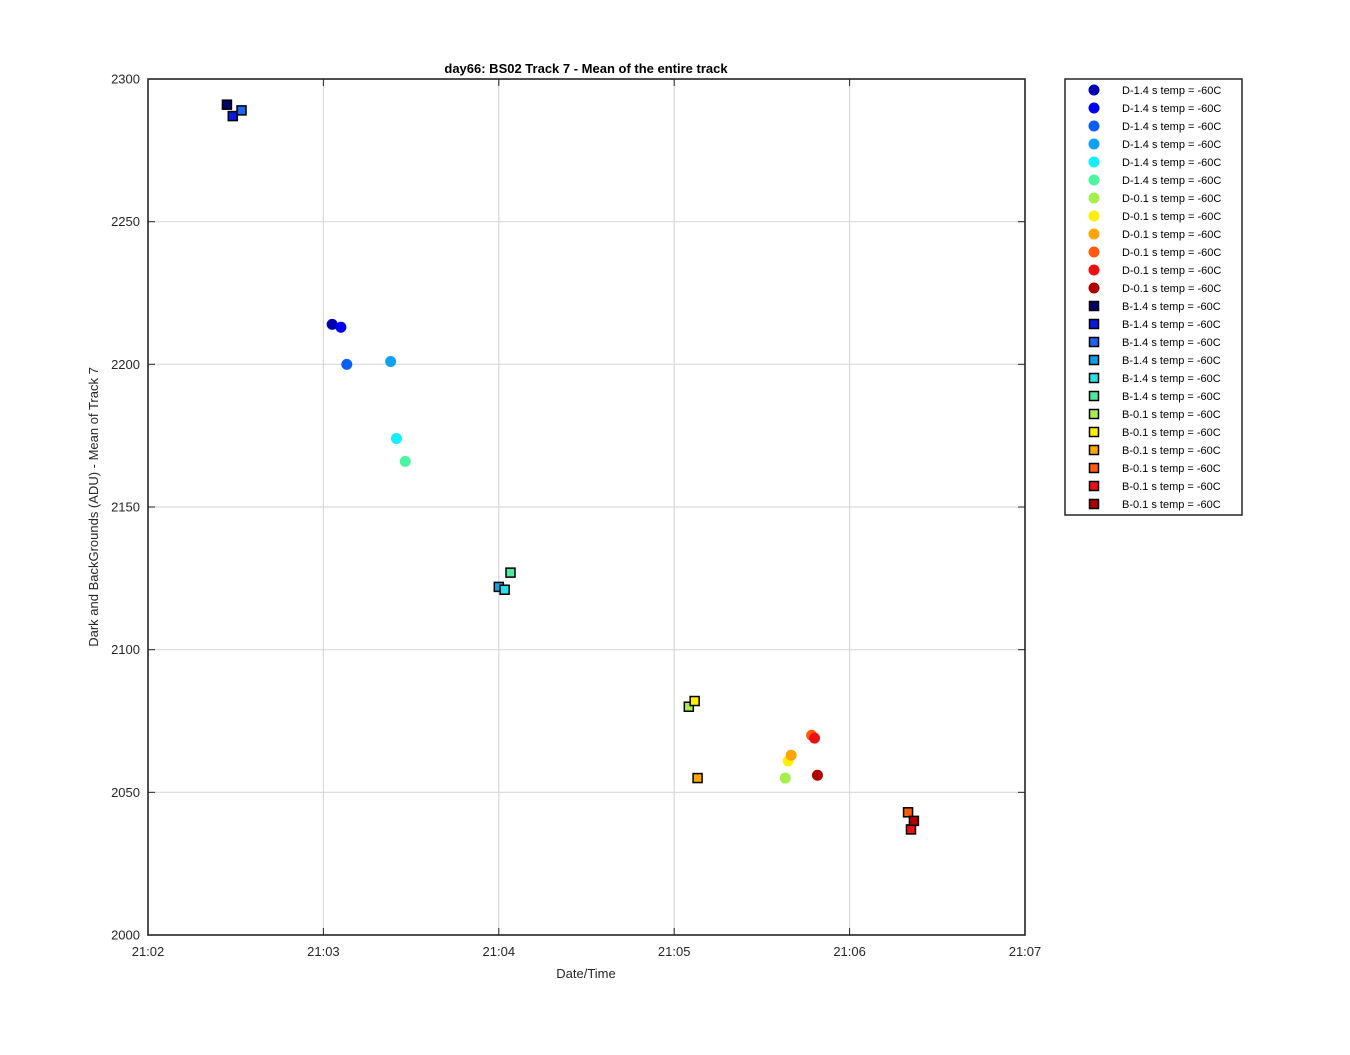 The height and width of the screenshot is (1055, 1350). Describe the element at coordinates (849, 951) in the screenshot. I see `x-tick-label: 21:06` at that location.